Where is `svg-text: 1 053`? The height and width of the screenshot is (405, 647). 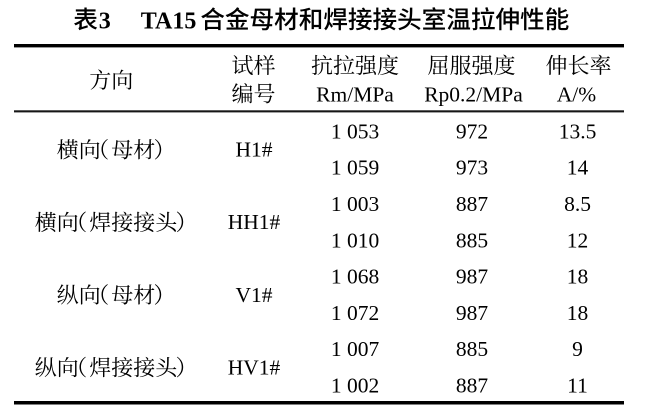
svg-text: 1 053 is located at coordinates (355, 131).